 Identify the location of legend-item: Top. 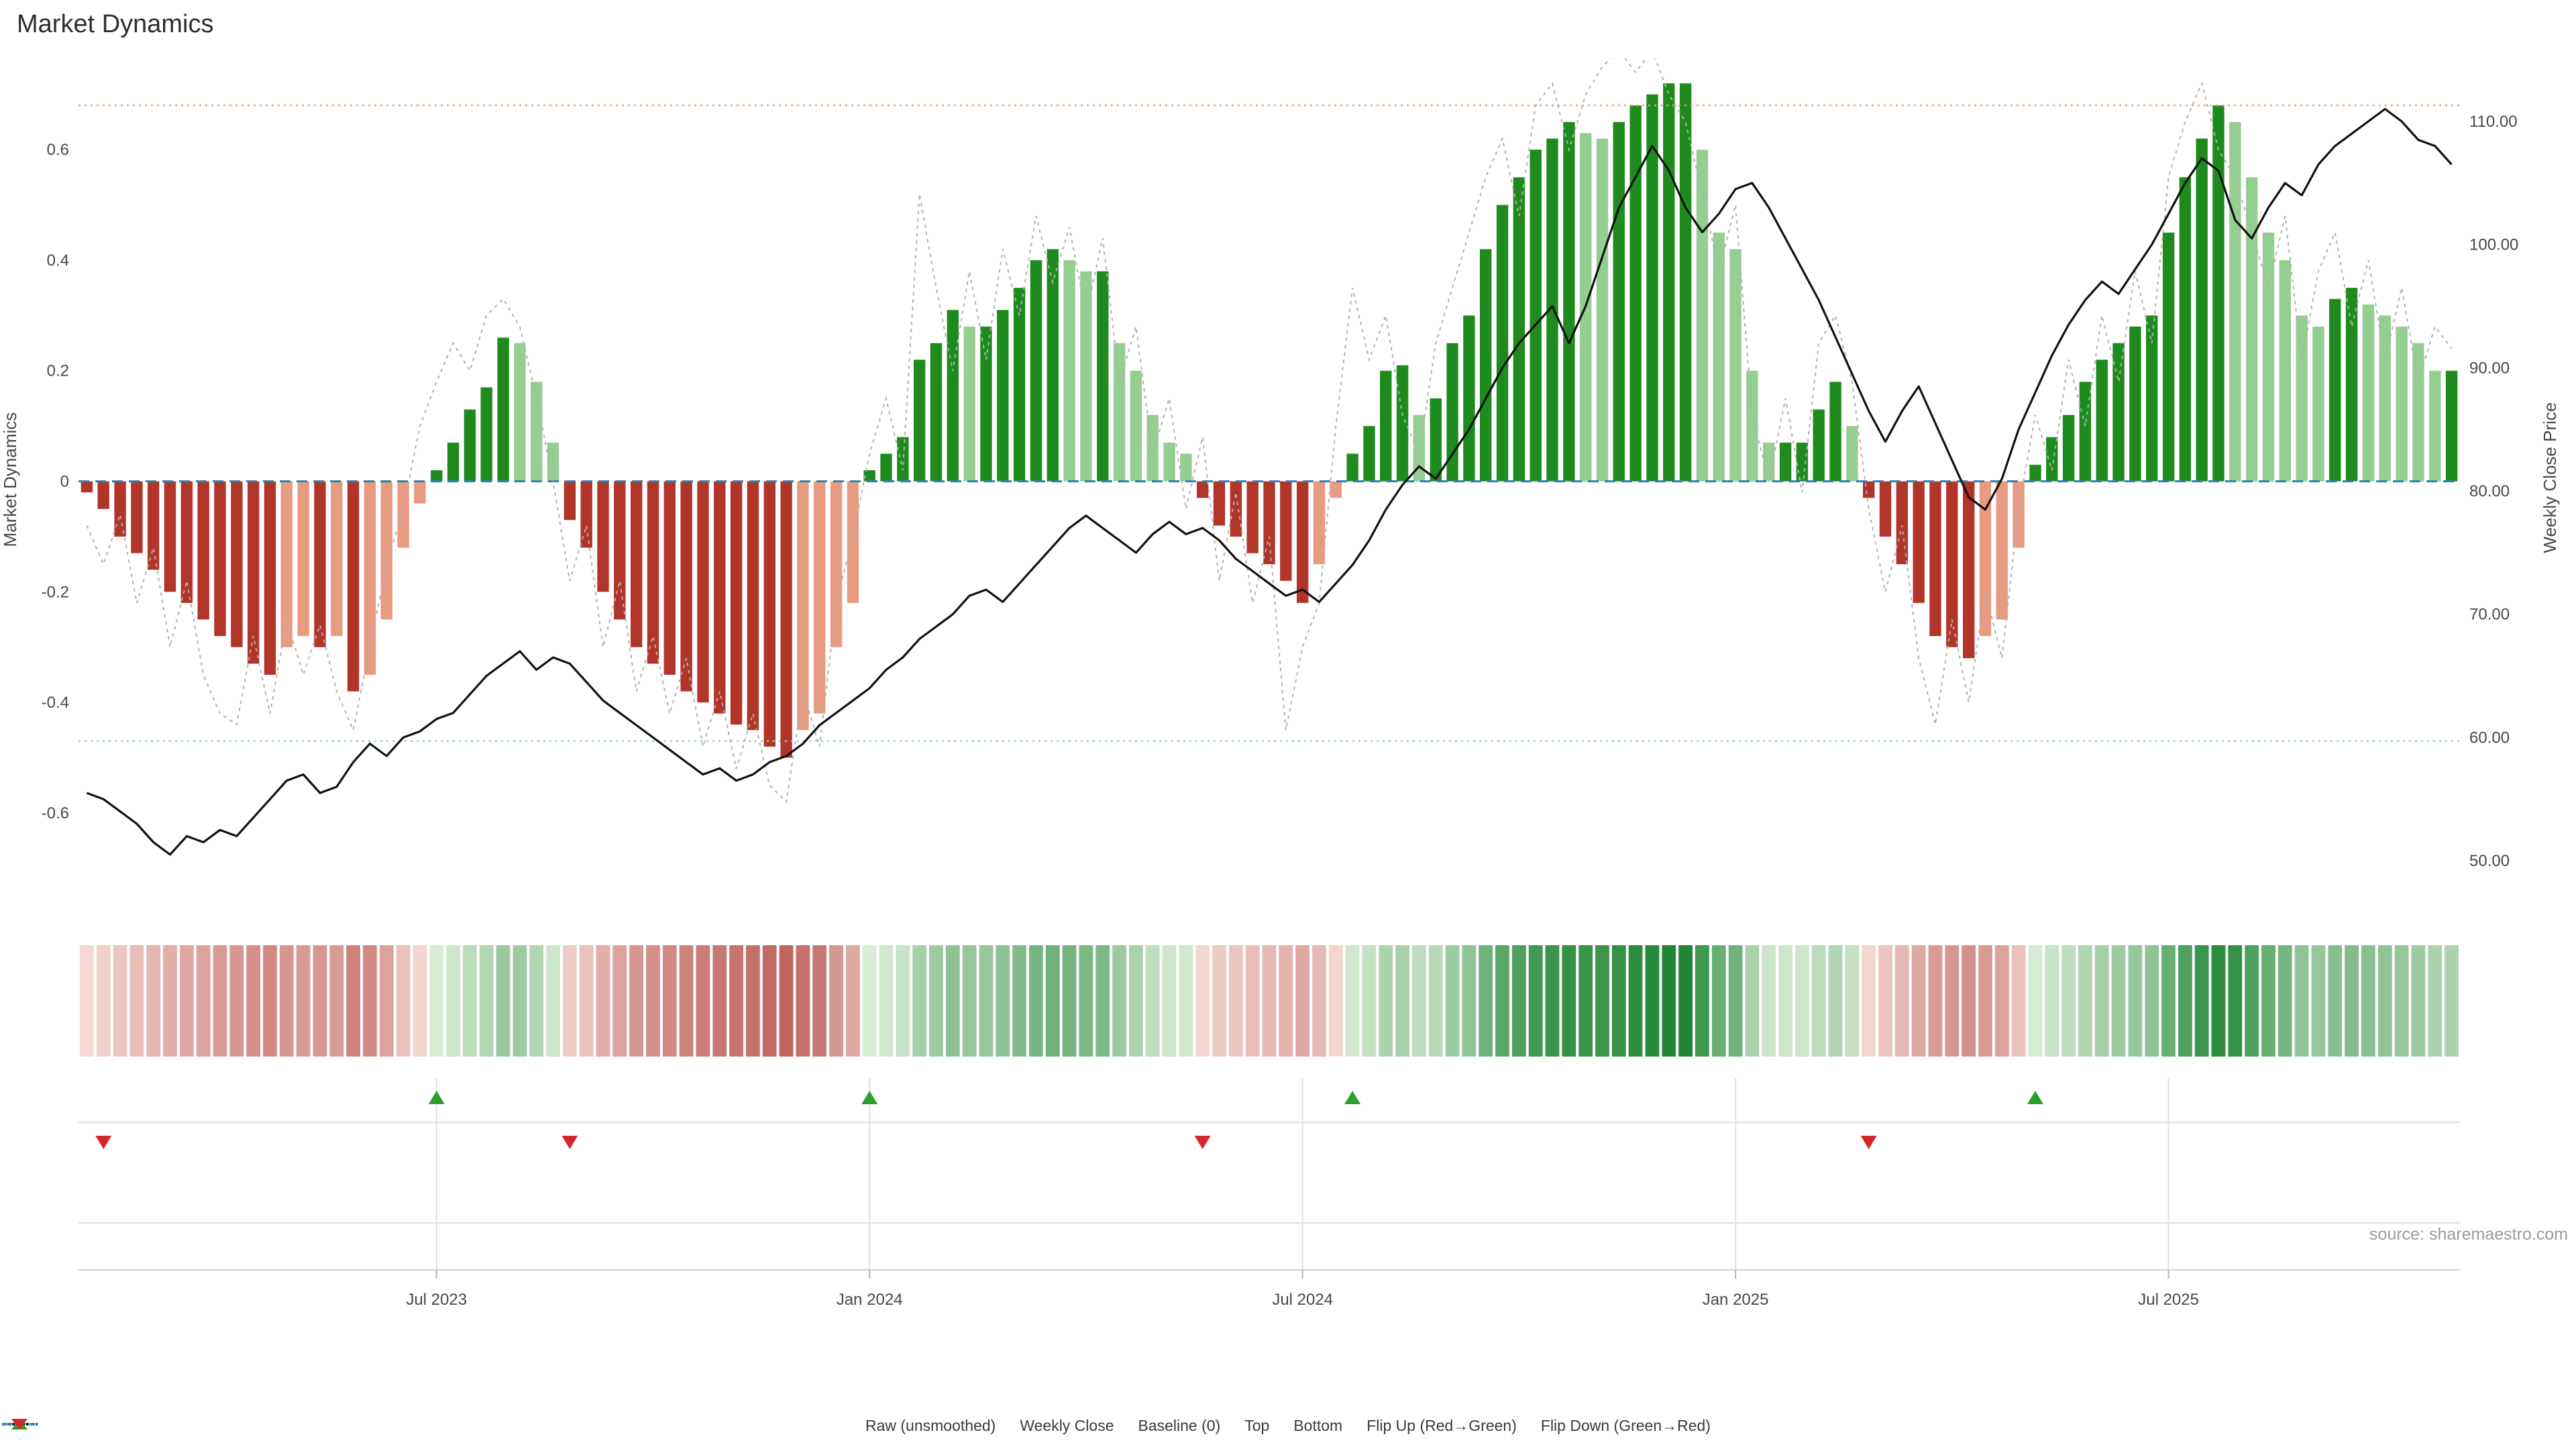
(635, 1426).